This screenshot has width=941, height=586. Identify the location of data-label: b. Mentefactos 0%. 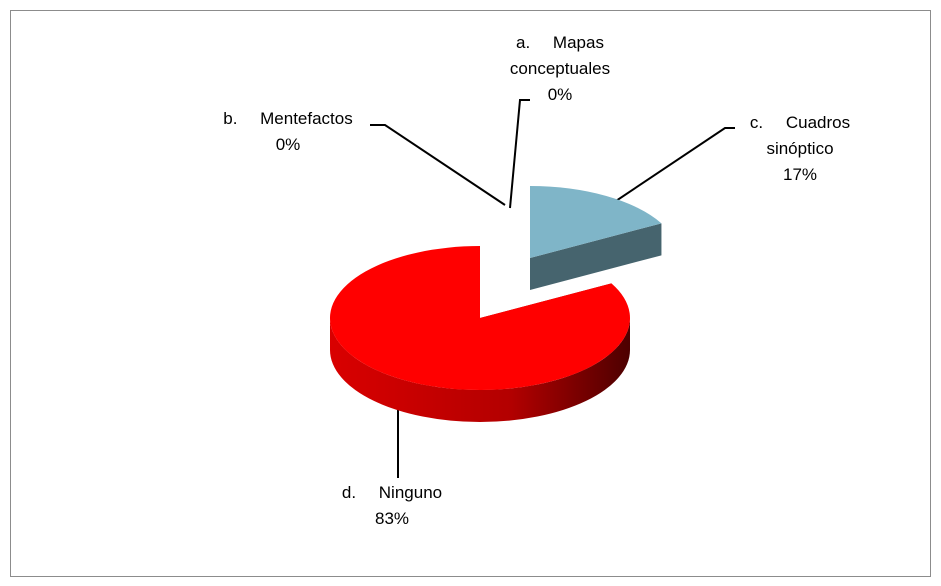
(288, 132).